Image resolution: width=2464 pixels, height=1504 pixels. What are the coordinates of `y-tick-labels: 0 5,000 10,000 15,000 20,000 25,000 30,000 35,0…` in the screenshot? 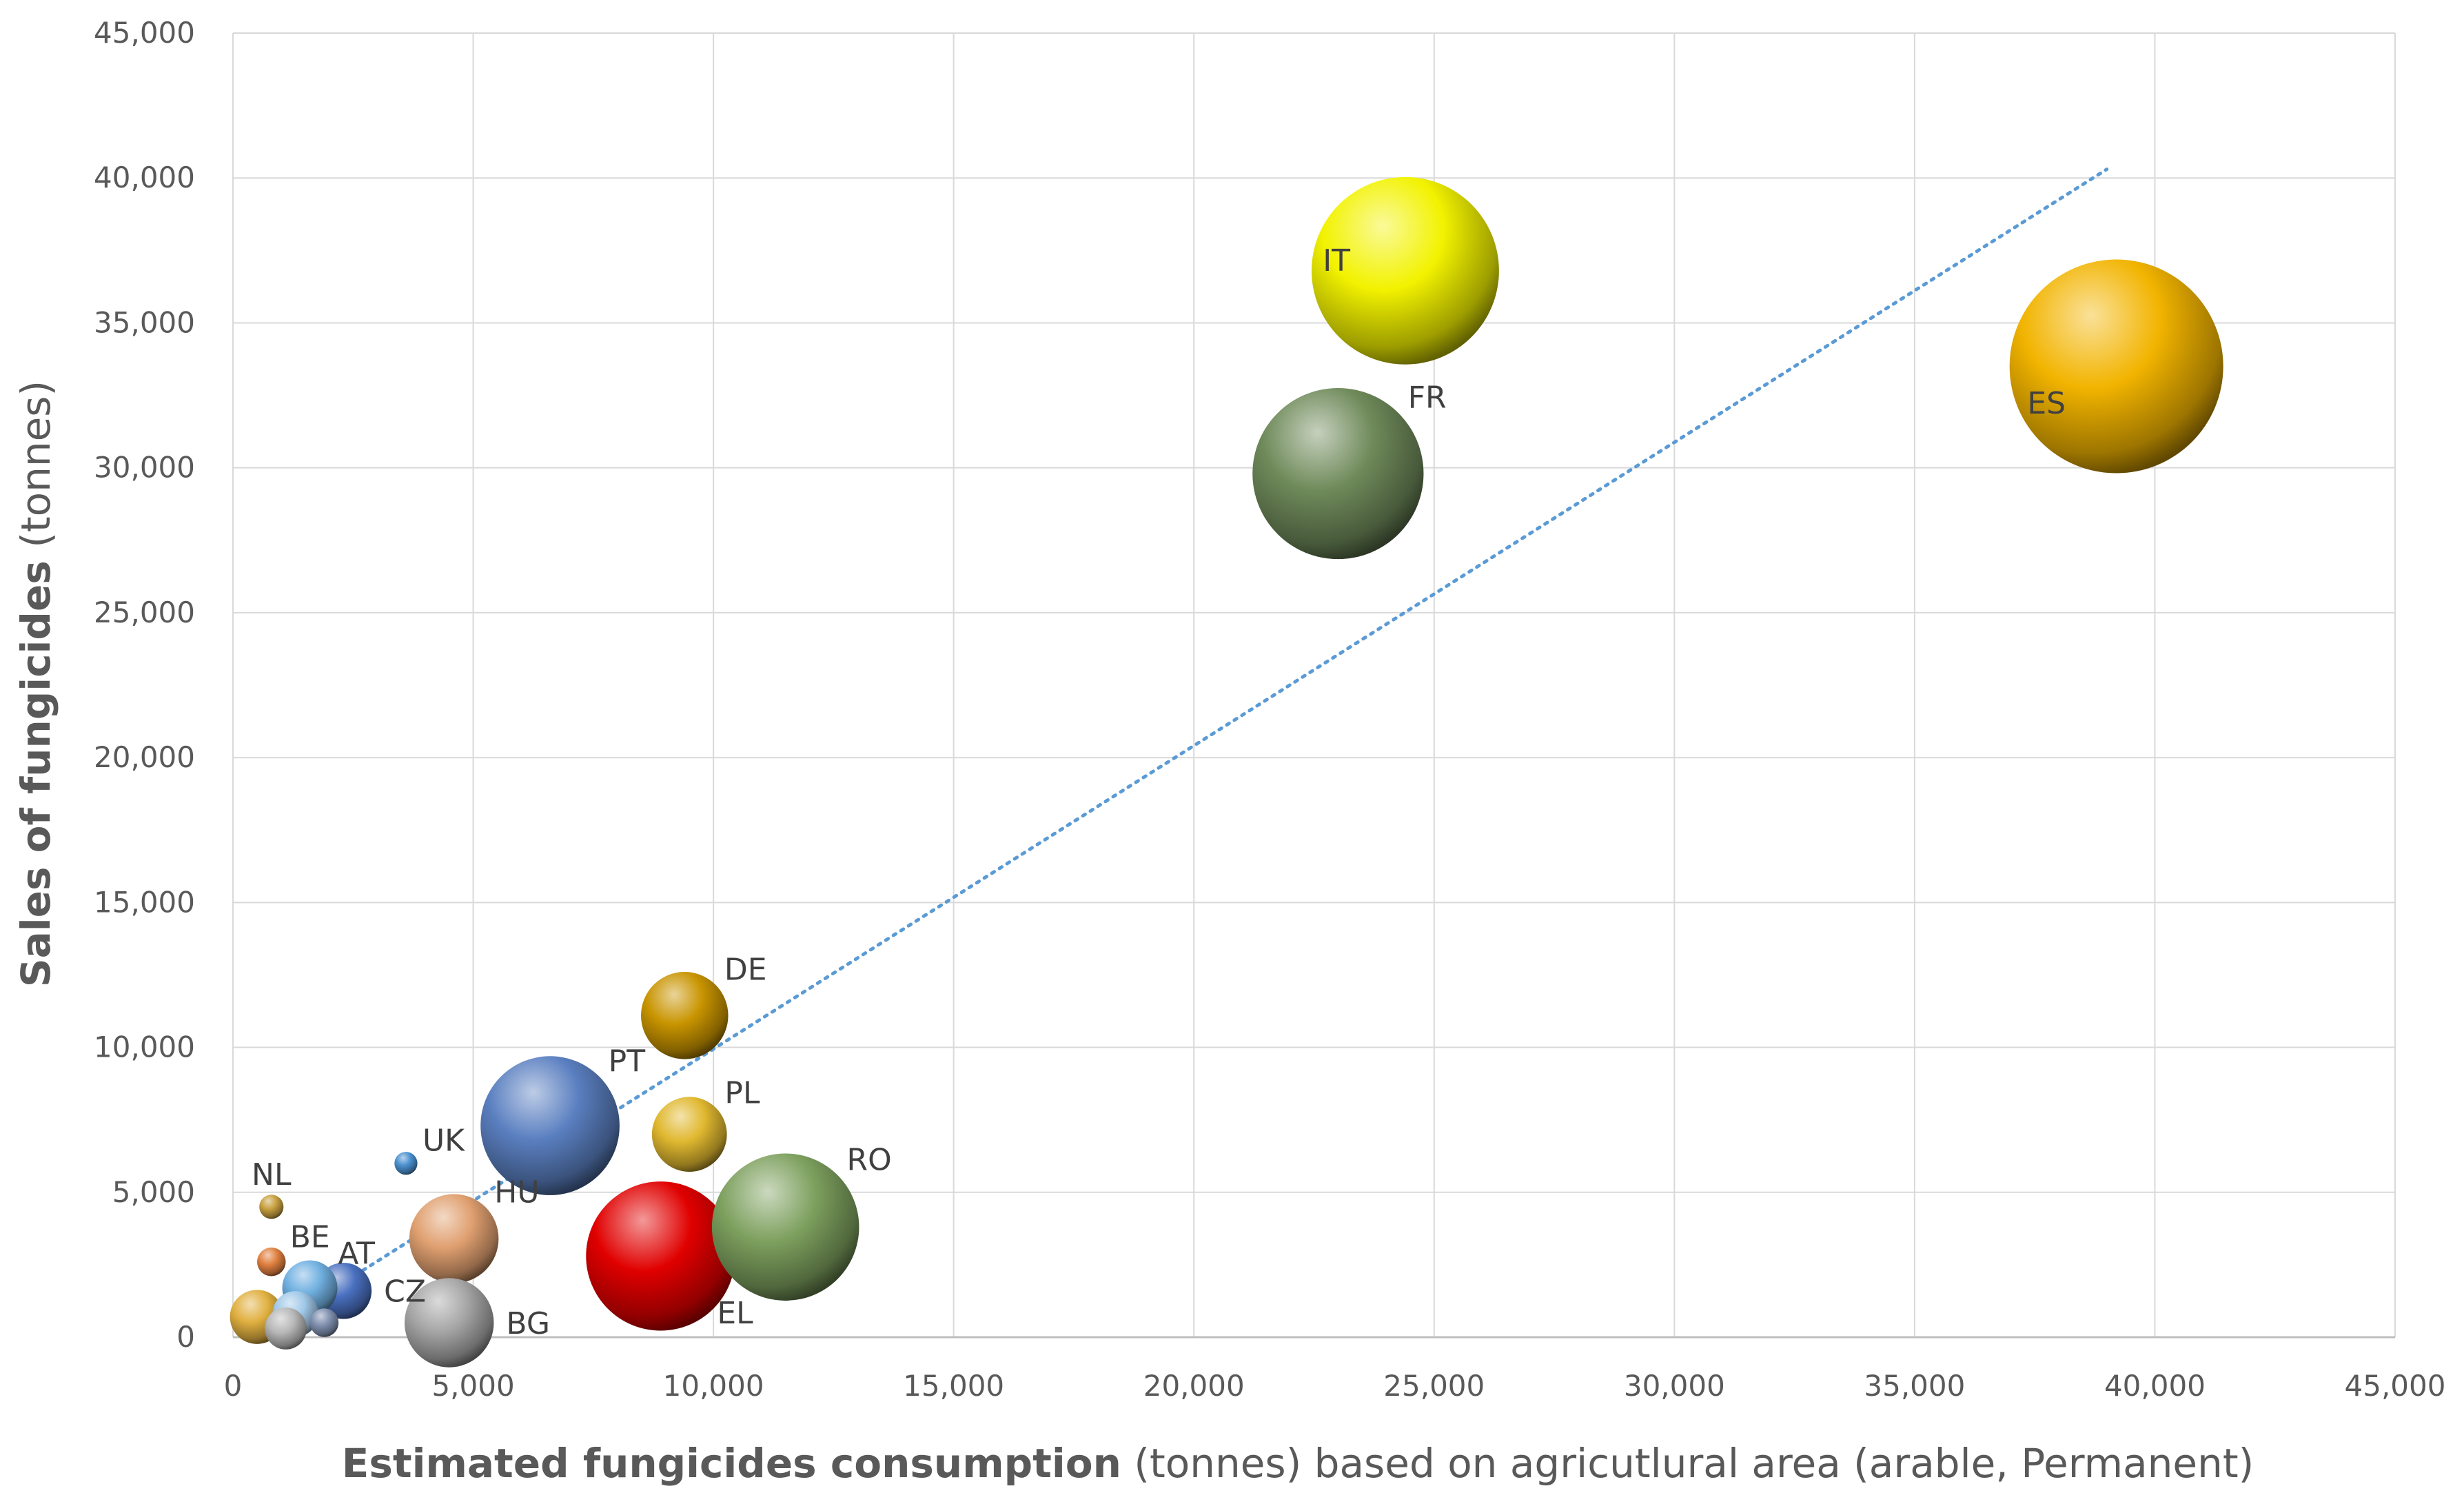 It's located at (144, 685).